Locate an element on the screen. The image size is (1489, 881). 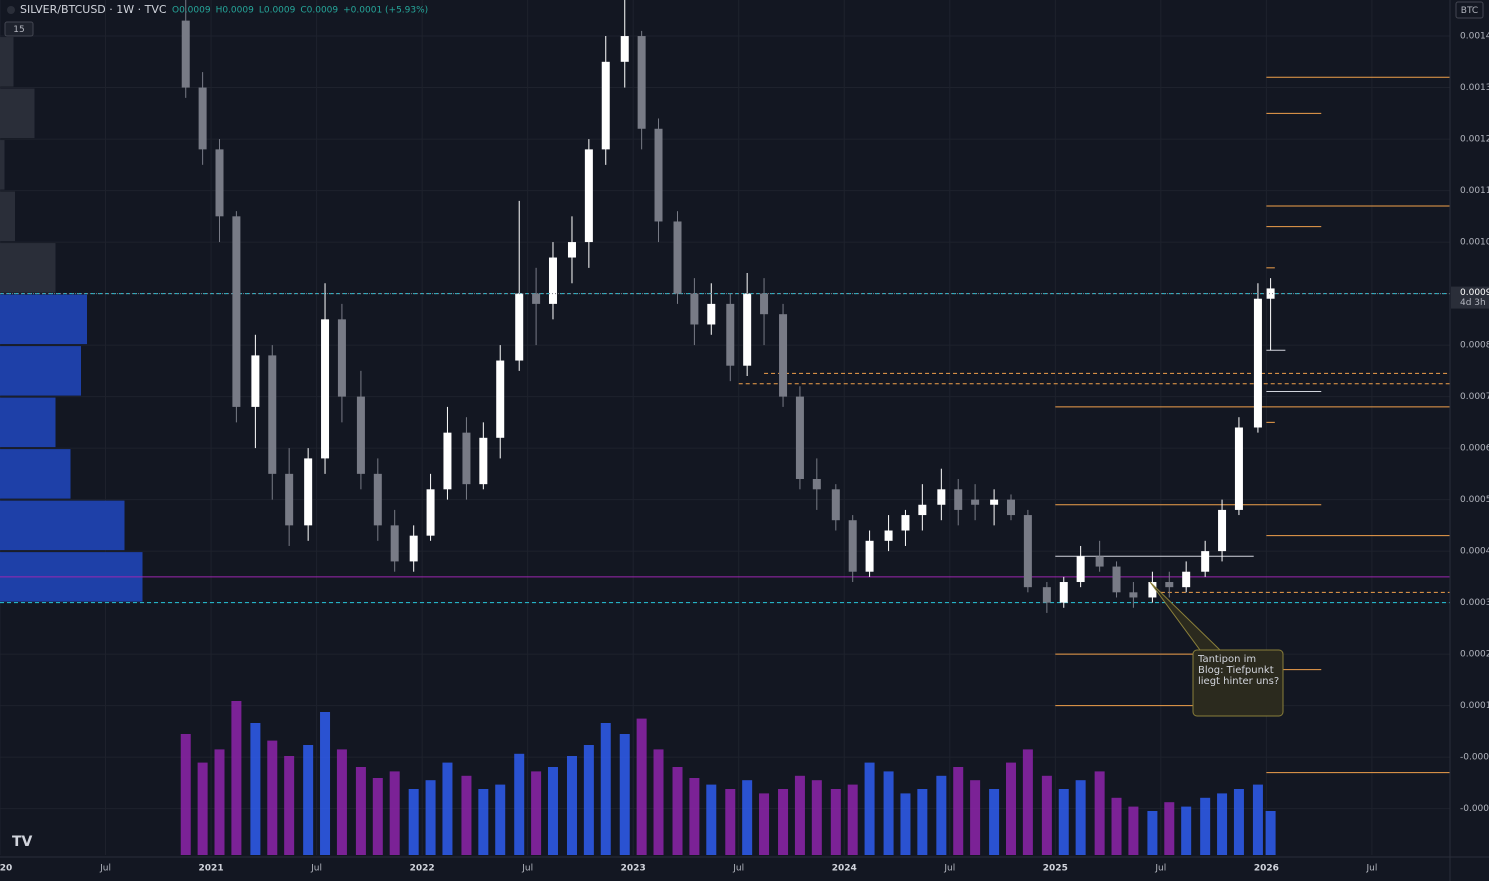
ohlc-value: +0.0001 (+5.93%) is located at coordinates (385, 11).